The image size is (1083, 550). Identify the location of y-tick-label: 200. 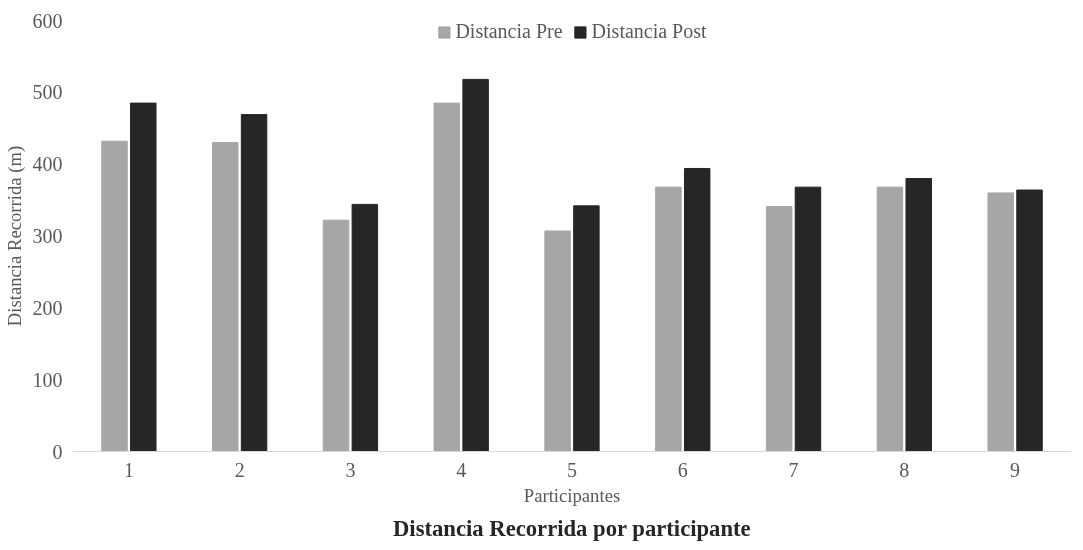
(47, 307).